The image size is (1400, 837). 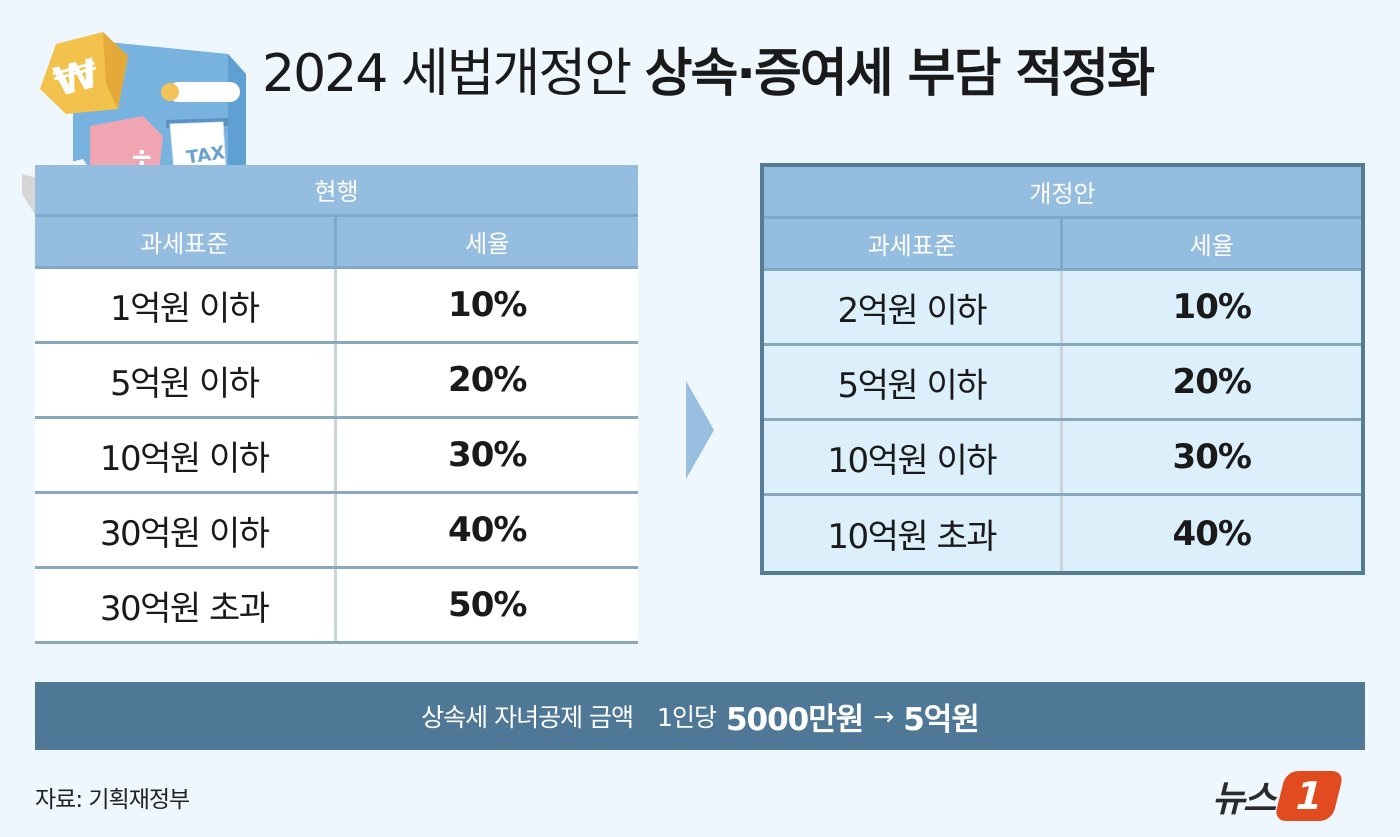 I want to click on title-prefix: 2024 세법개정안, so click(x=447, y=74).